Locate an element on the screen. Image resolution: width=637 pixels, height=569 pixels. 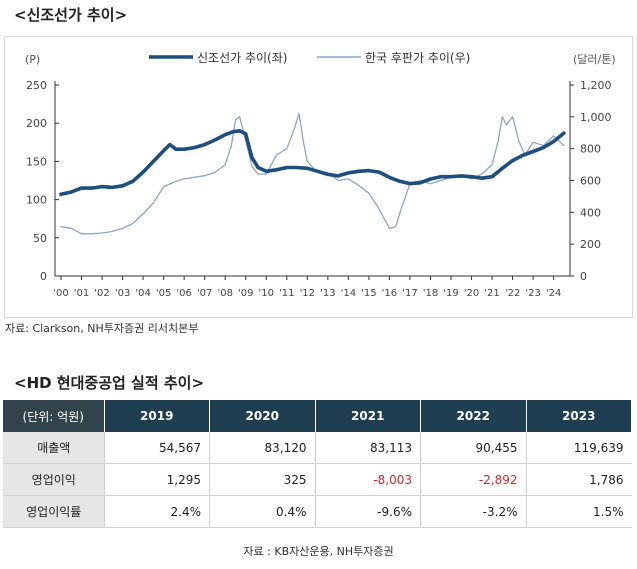
row-label: 매출액 is located at coordinates (54, 448).